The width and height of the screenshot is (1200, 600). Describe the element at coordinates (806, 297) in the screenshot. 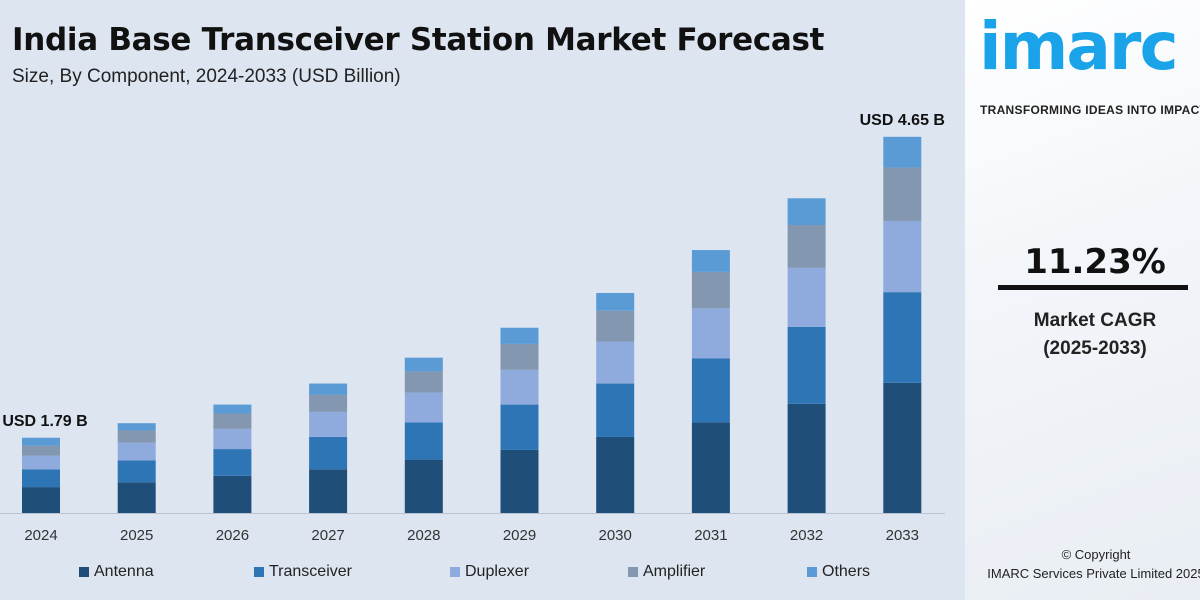

I see `bar-segment-duplexer-2032` at that location.